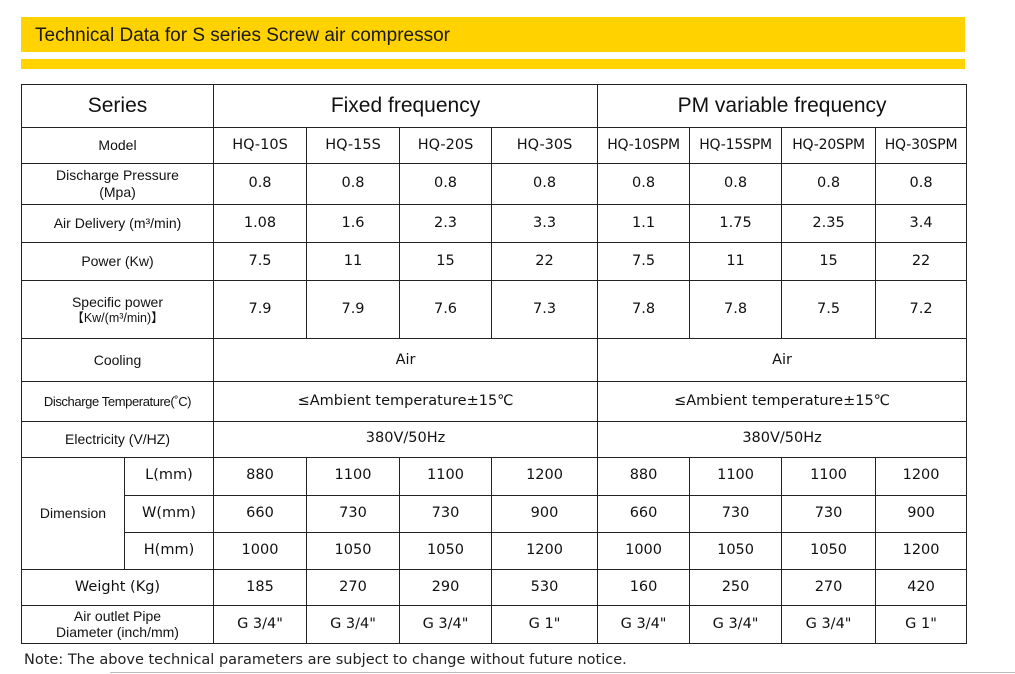  Describe the element at coordinates (353, 476) in the screenshot. I see `length-cell: 1100` at that location.